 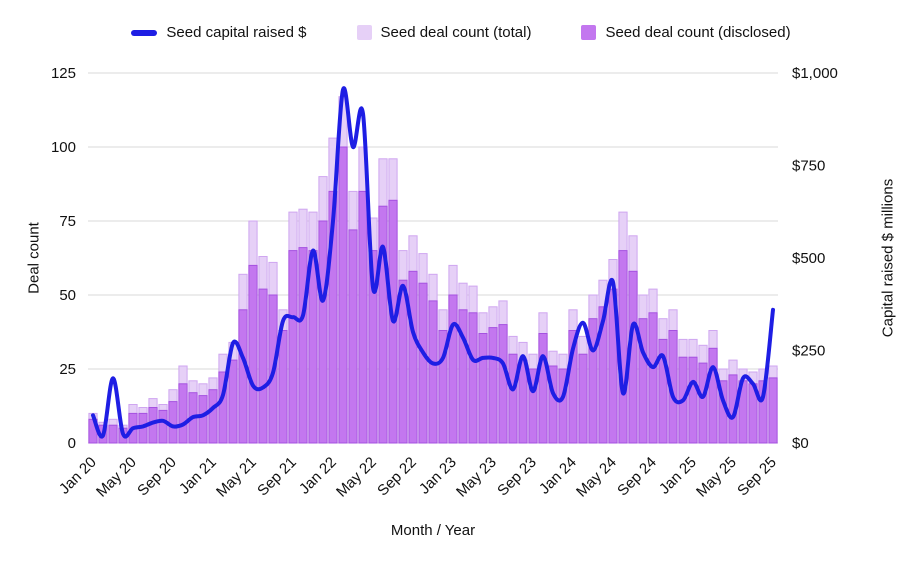 What do you see at coordinates (72, 443) in the screenshot?
I see `left-tick-label: 0` at bounding box center [72, 443].